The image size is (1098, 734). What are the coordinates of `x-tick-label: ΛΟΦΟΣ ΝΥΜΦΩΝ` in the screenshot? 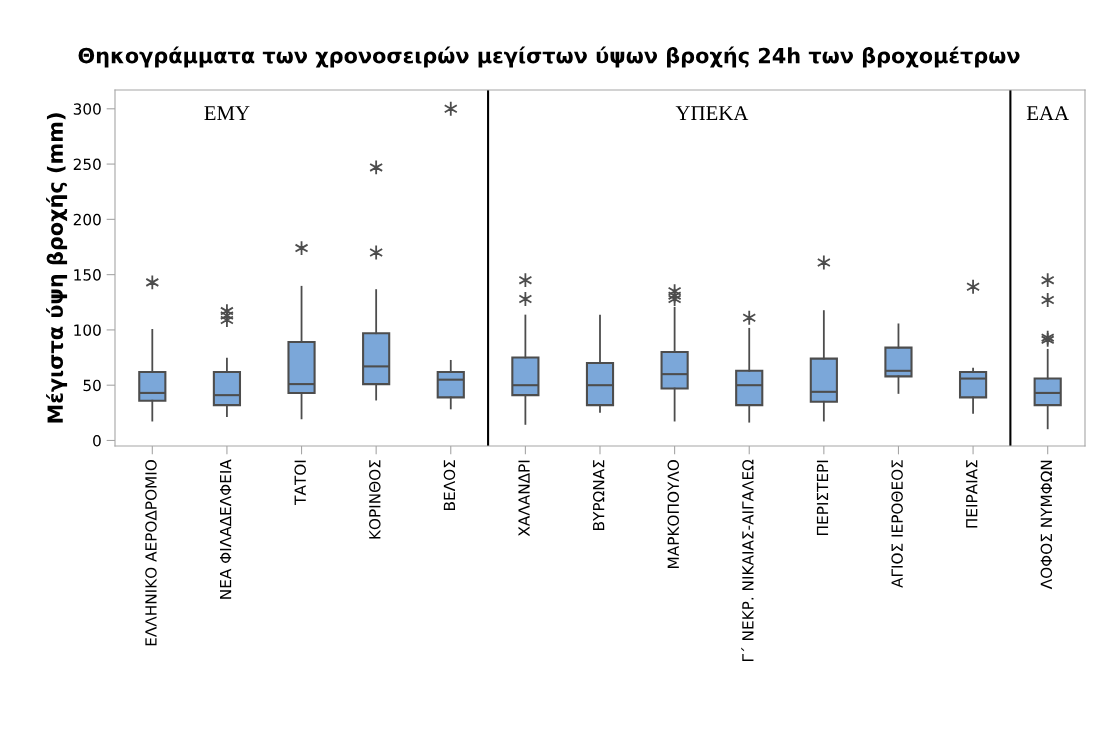 It's located at (1046, 525).